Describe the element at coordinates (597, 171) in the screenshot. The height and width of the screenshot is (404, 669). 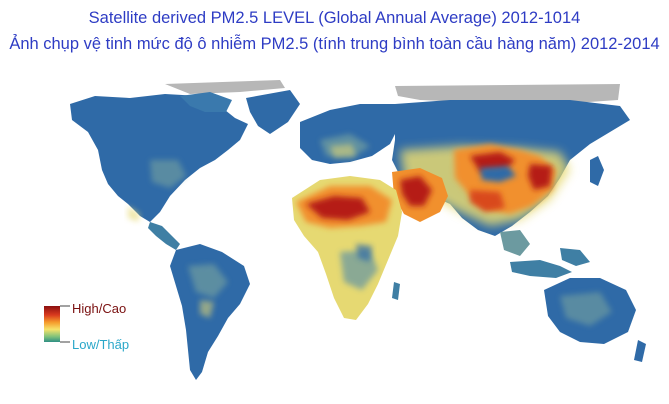
I see `japan-landmass` at that location.